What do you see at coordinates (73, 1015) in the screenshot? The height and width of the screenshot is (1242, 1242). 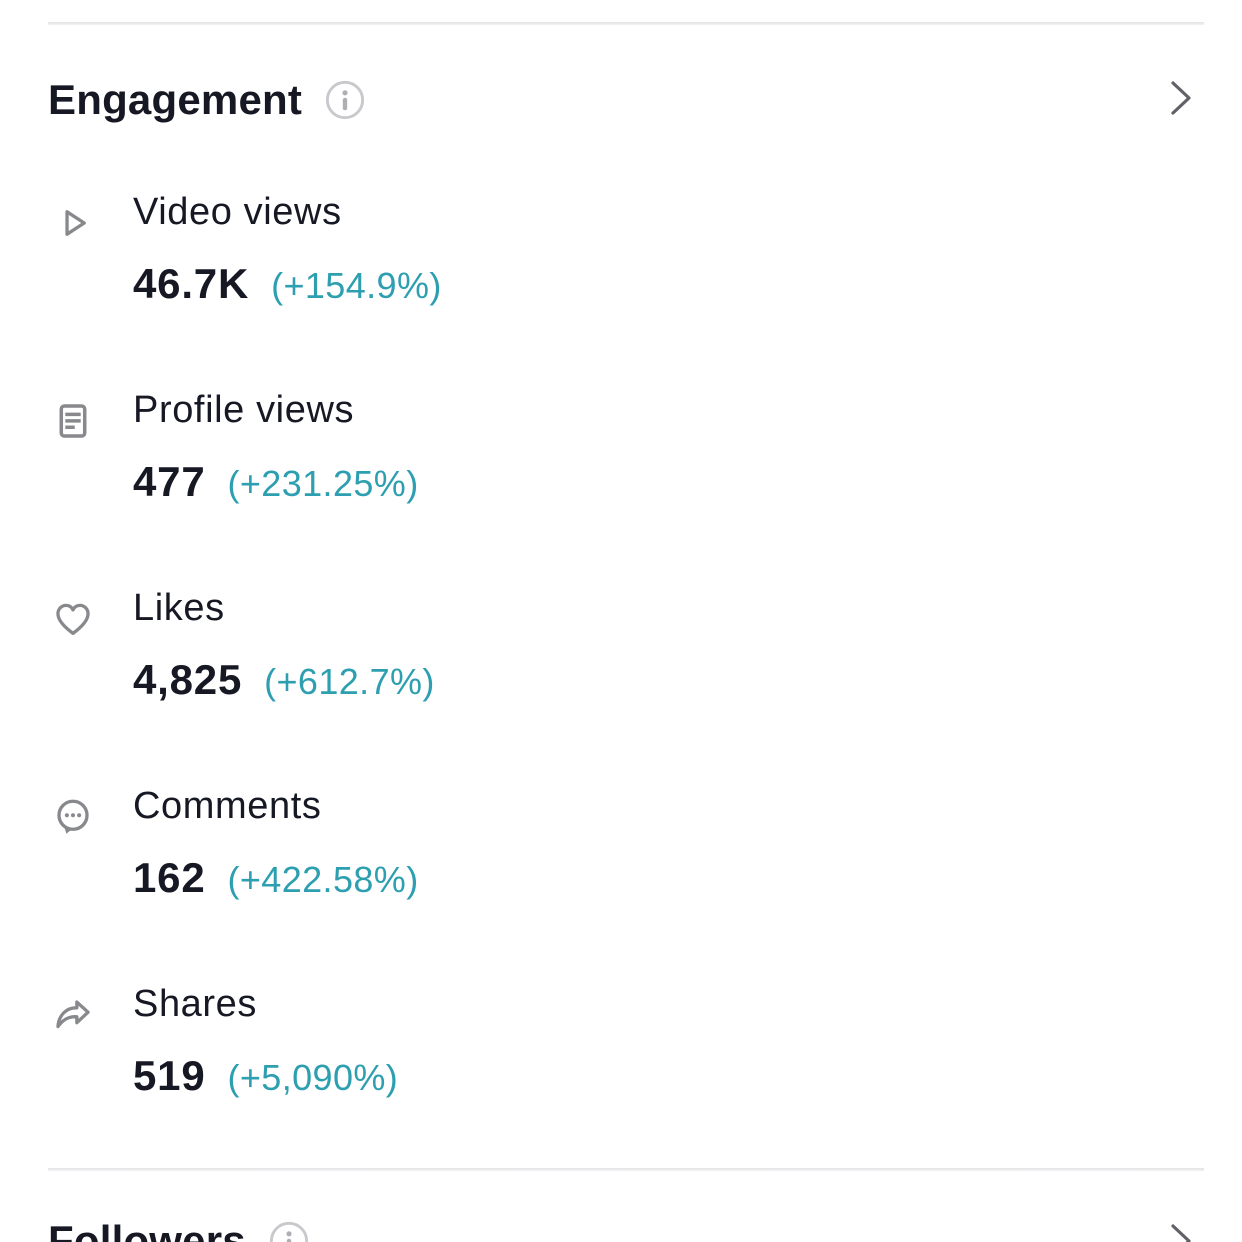 I see `share-arrow-icon` at bounding box center [73, 1015].